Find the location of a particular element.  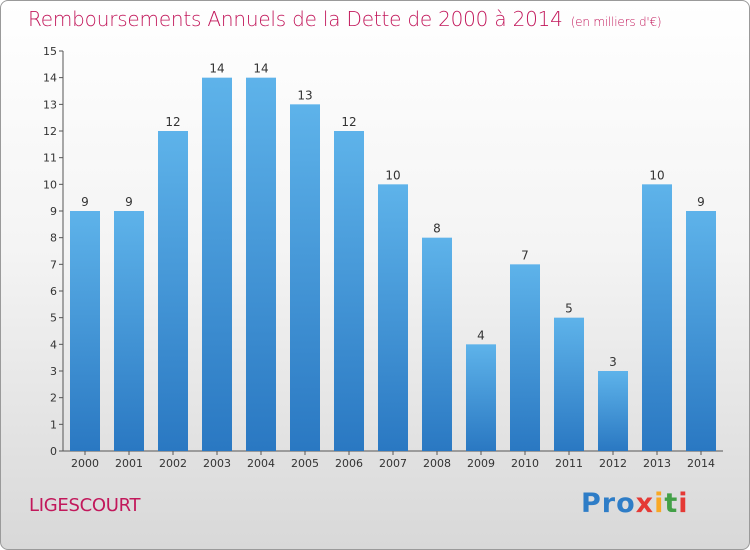

logo-part: x is located at coordinates (645, 503).